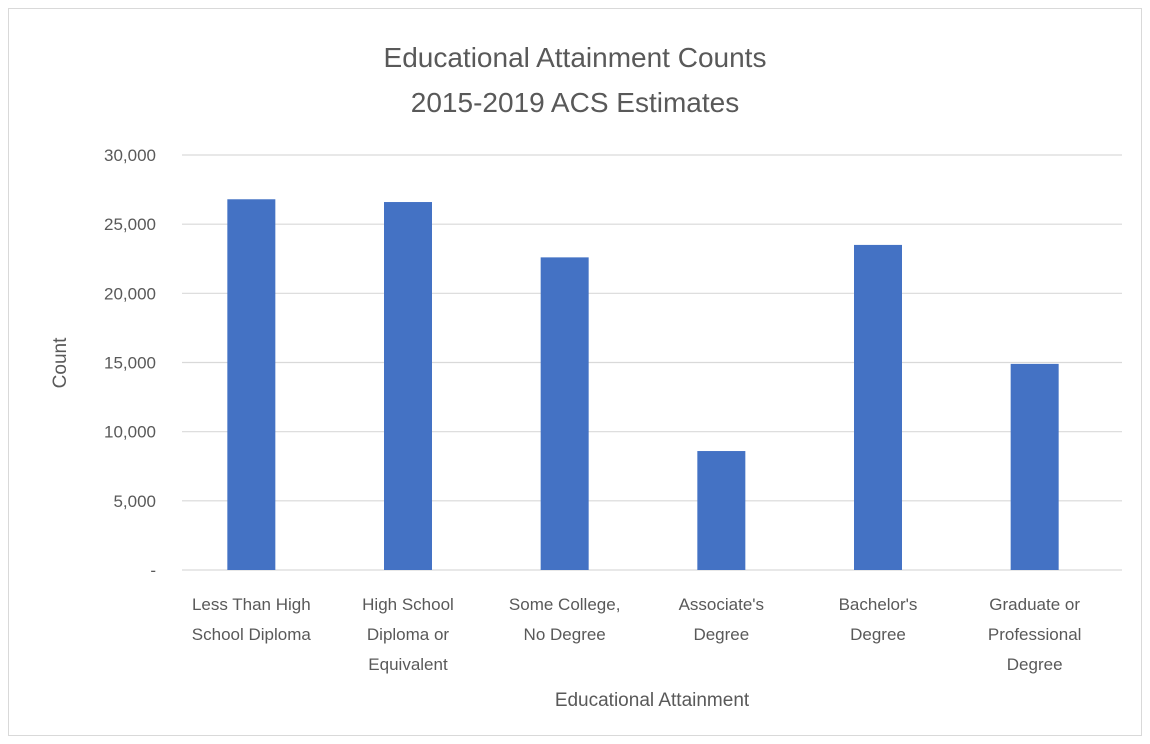 The image size is (1150, 744). What do you see at coordinates (252, 634) in the screenshot?
I see `x-tick-label-line: School Diploma` at bounding box center [252, 634].